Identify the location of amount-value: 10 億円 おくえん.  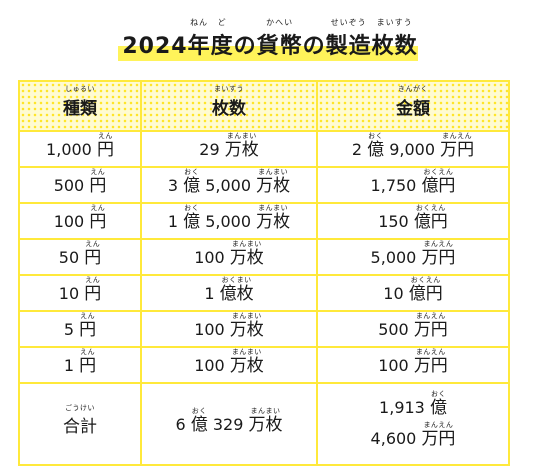
(413, 289).